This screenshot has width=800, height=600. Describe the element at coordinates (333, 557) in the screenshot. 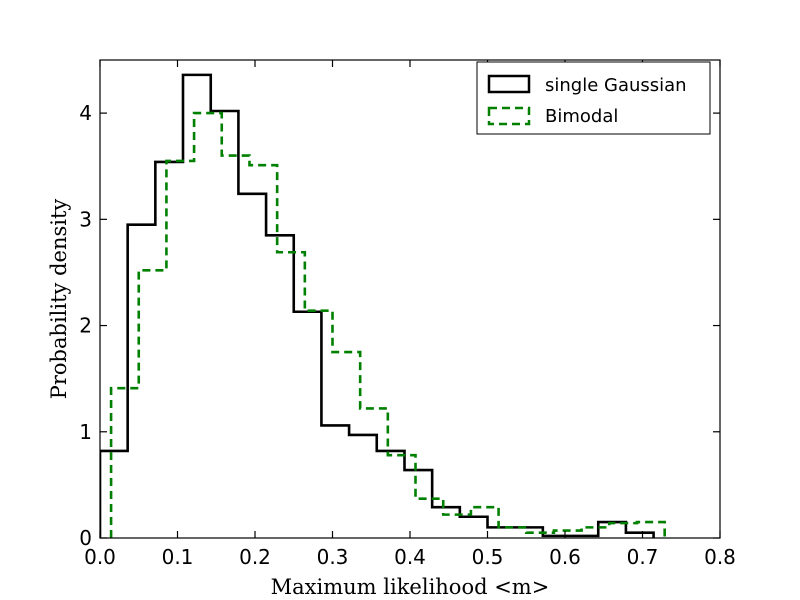

I see `x-tick-label: 0.3` at that location.